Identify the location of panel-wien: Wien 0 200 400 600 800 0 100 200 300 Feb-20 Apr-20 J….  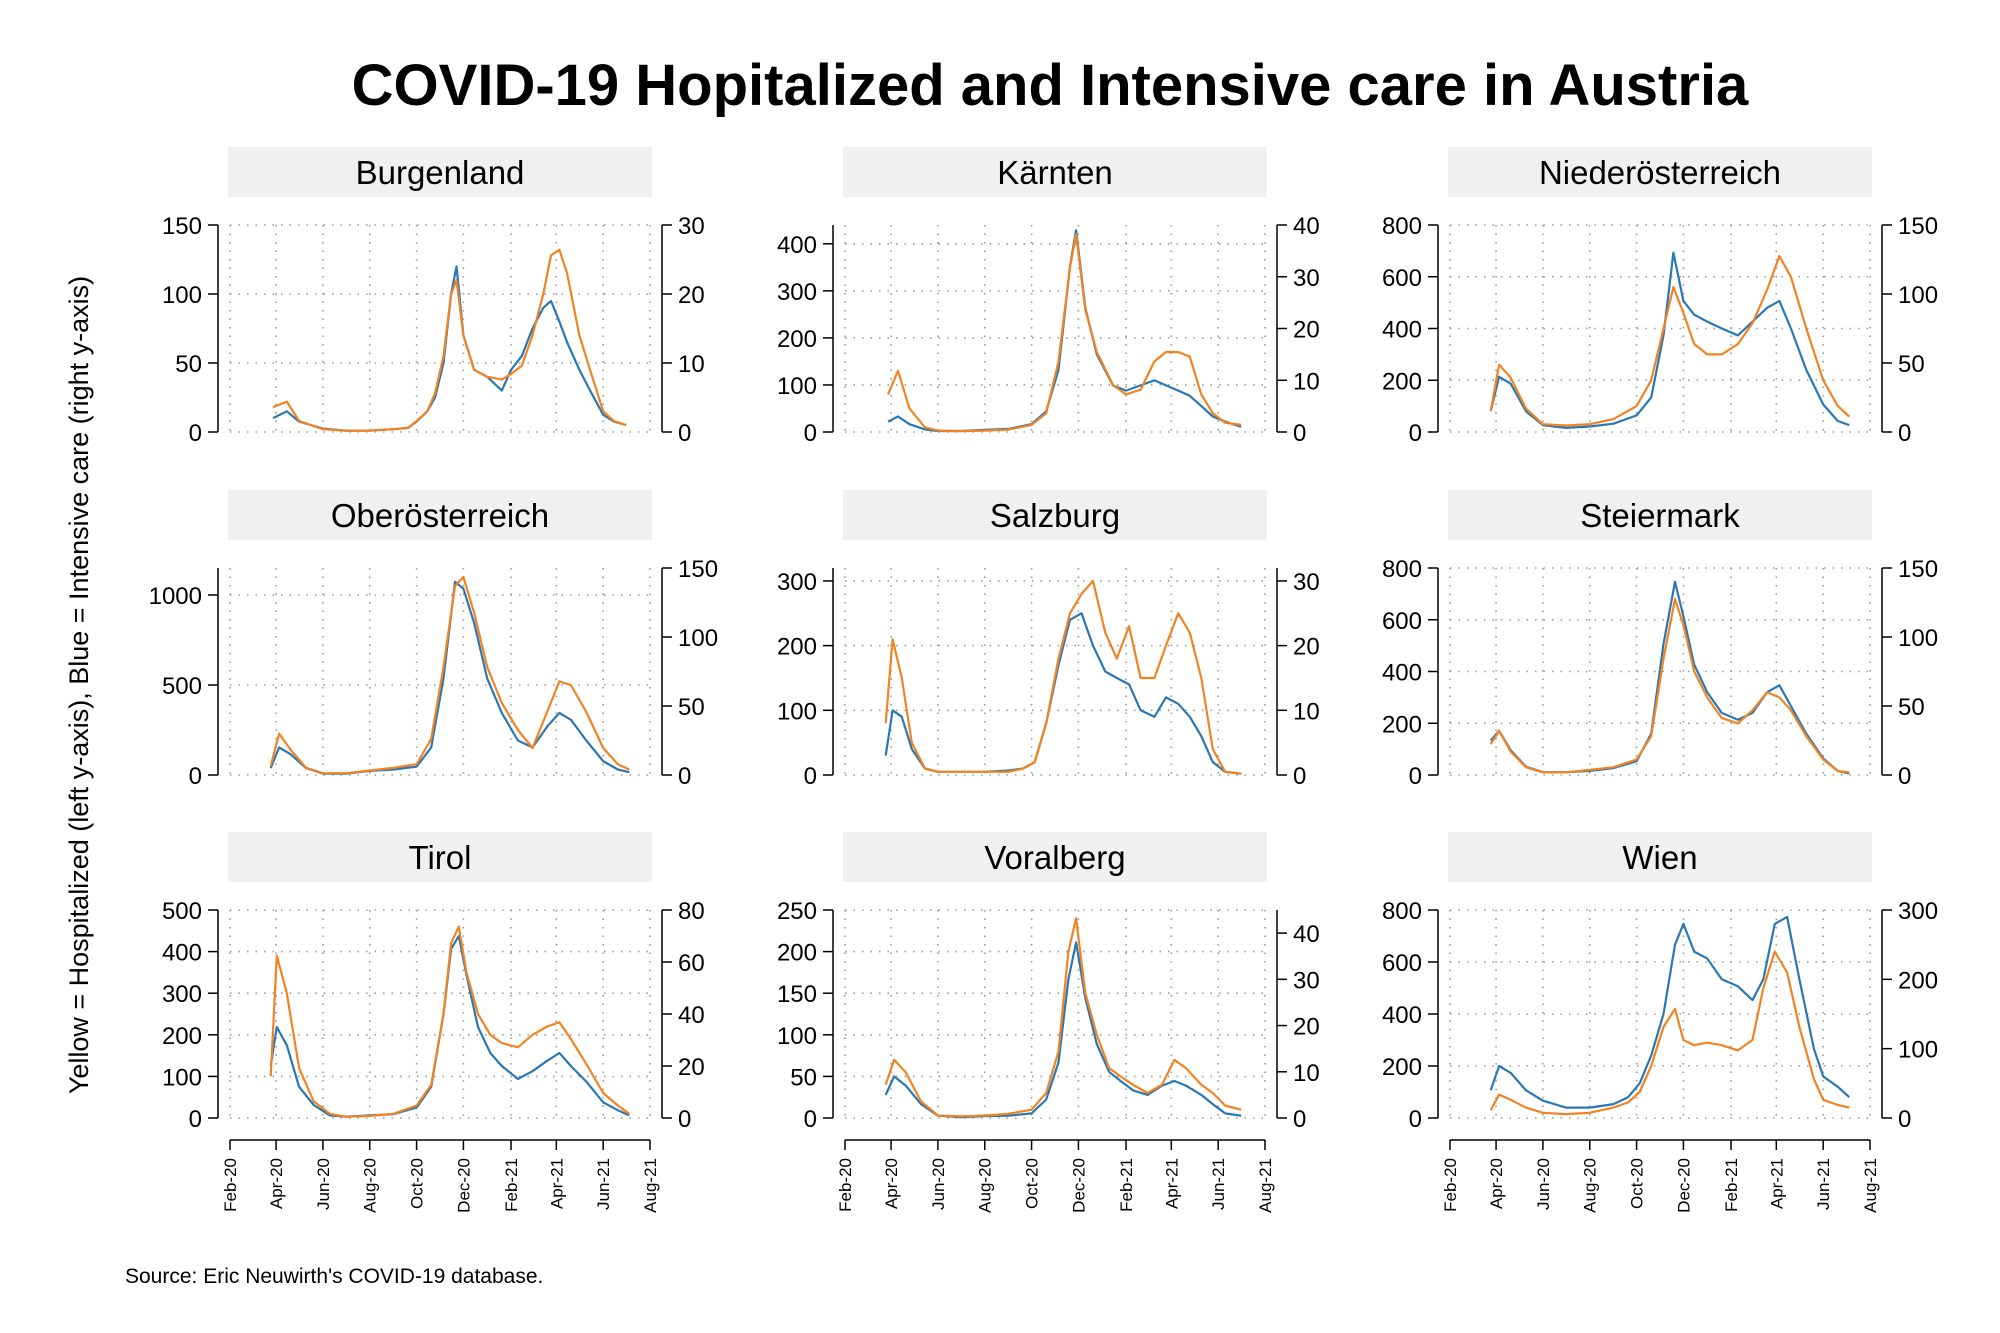
(1660, 1022).